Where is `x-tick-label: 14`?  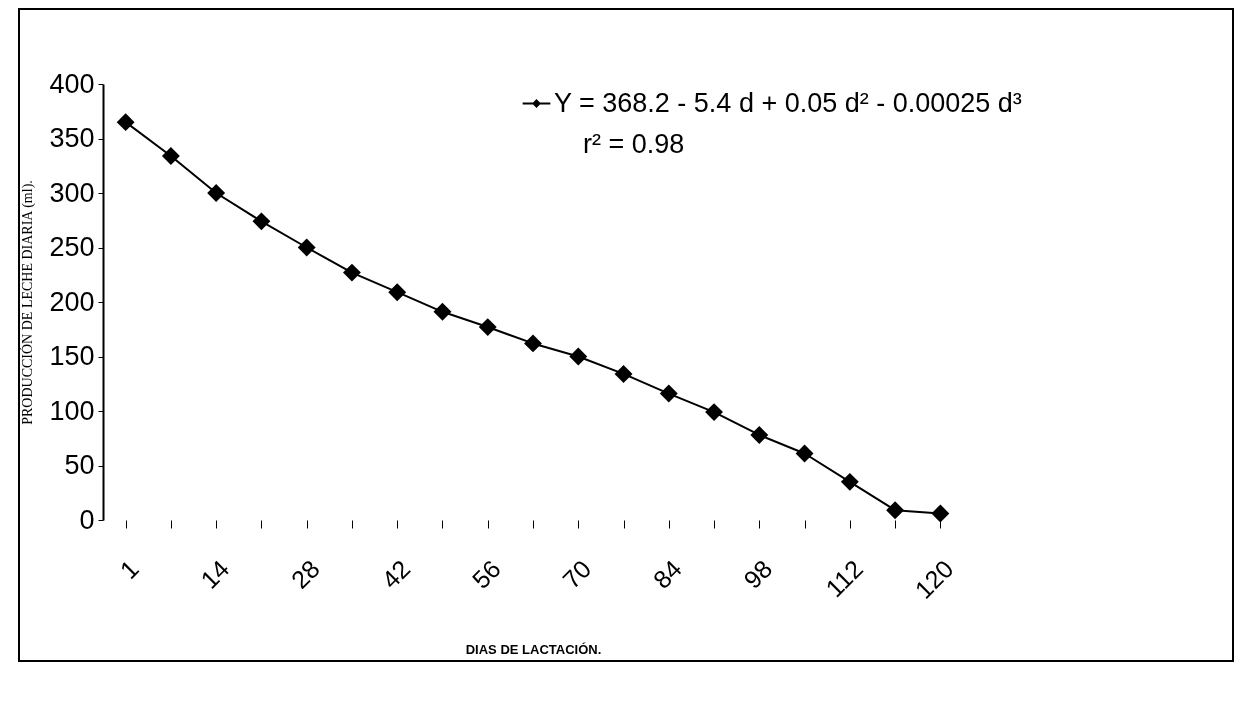 x-tick-label: 14 is located at coordinates (214, 574).